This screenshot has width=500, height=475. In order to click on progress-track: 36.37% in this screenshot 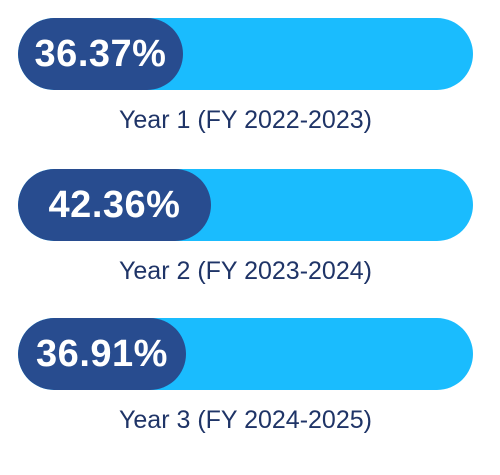, I will do `click(245, 54)`.